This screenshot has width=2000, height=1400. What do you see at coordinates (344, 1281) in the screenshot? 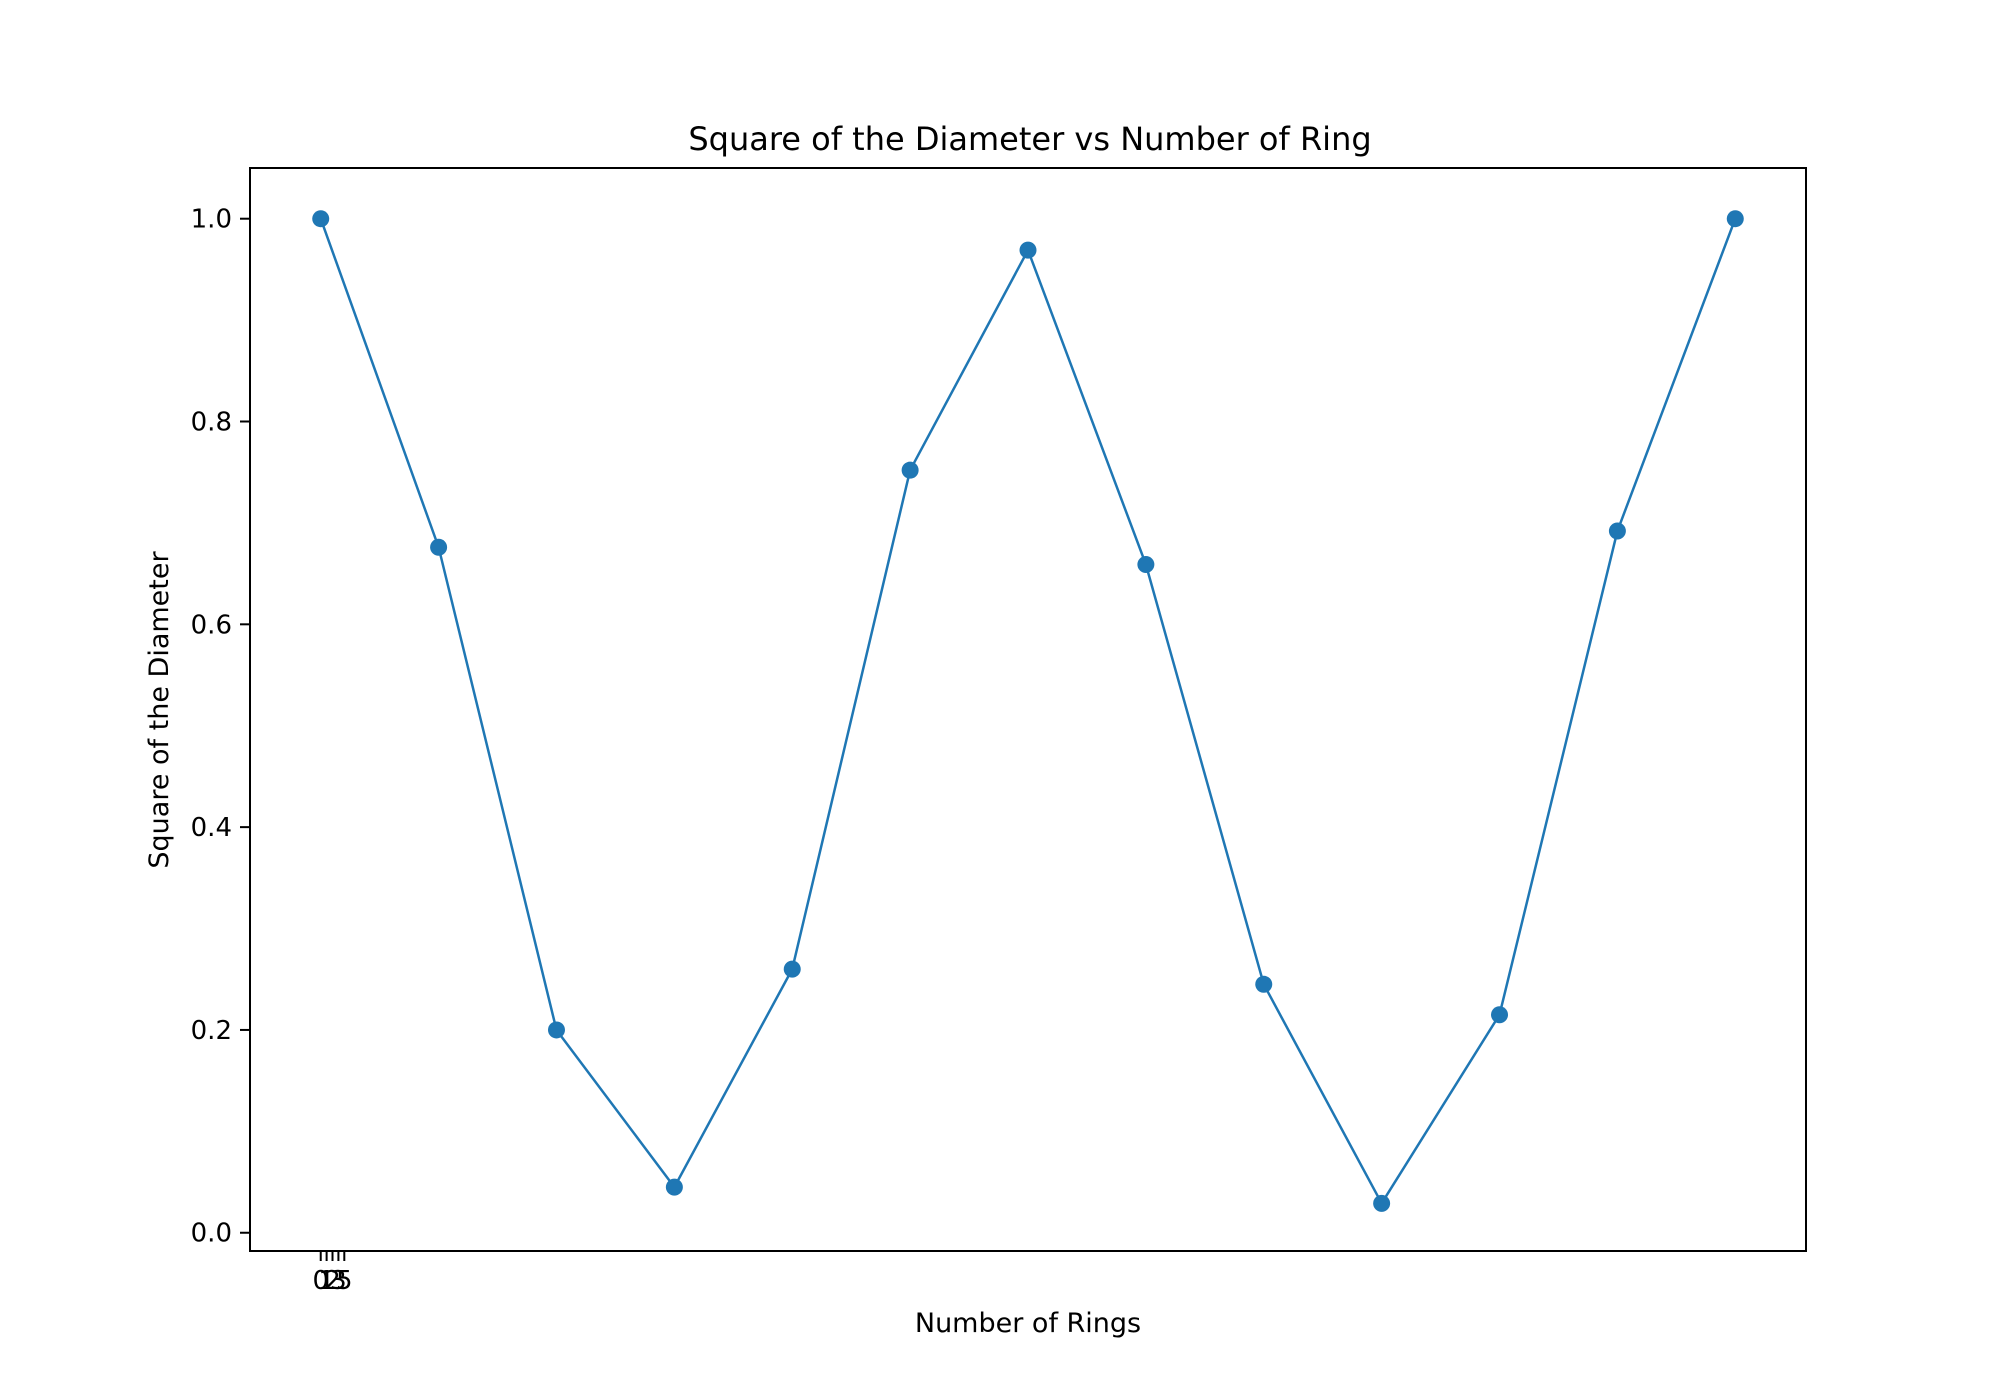
I see `x-tick-label: 5` at bounding box center [344, 1281].